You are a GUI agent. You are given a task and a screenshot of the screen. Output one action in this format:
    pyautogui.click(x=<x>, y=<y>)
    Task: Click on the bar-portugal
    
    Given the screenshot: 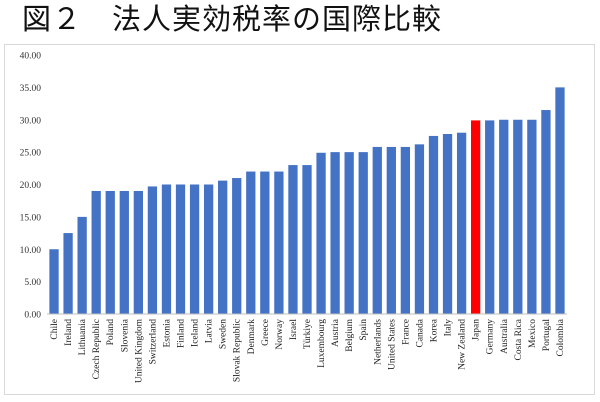 What is the action you would take?
    pyautogui.click(x=546, y=212)
    